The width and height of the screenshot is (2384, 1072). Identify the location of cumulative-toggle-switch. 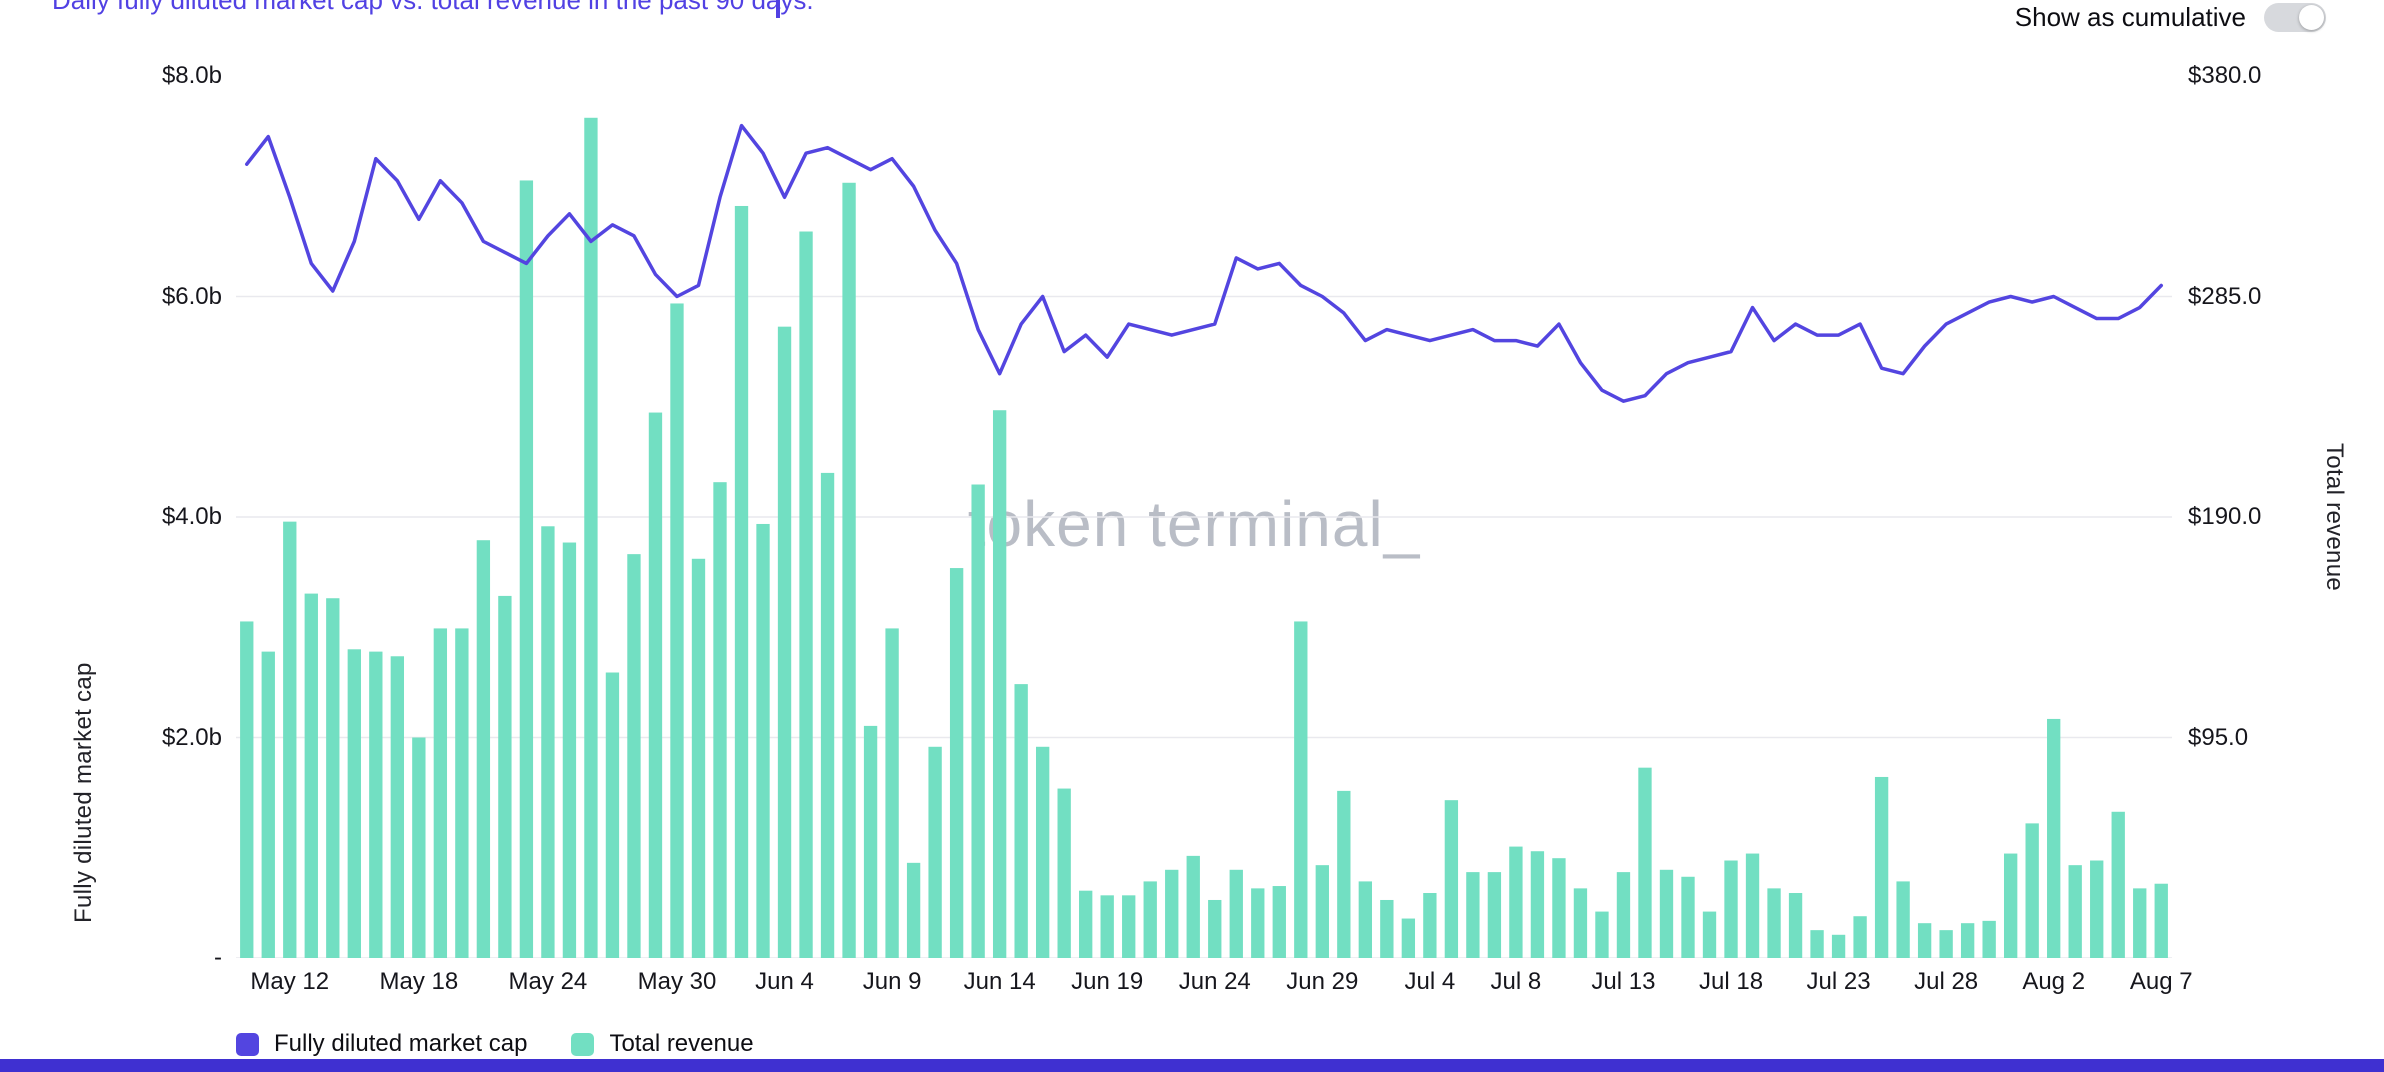
(2295, 17).